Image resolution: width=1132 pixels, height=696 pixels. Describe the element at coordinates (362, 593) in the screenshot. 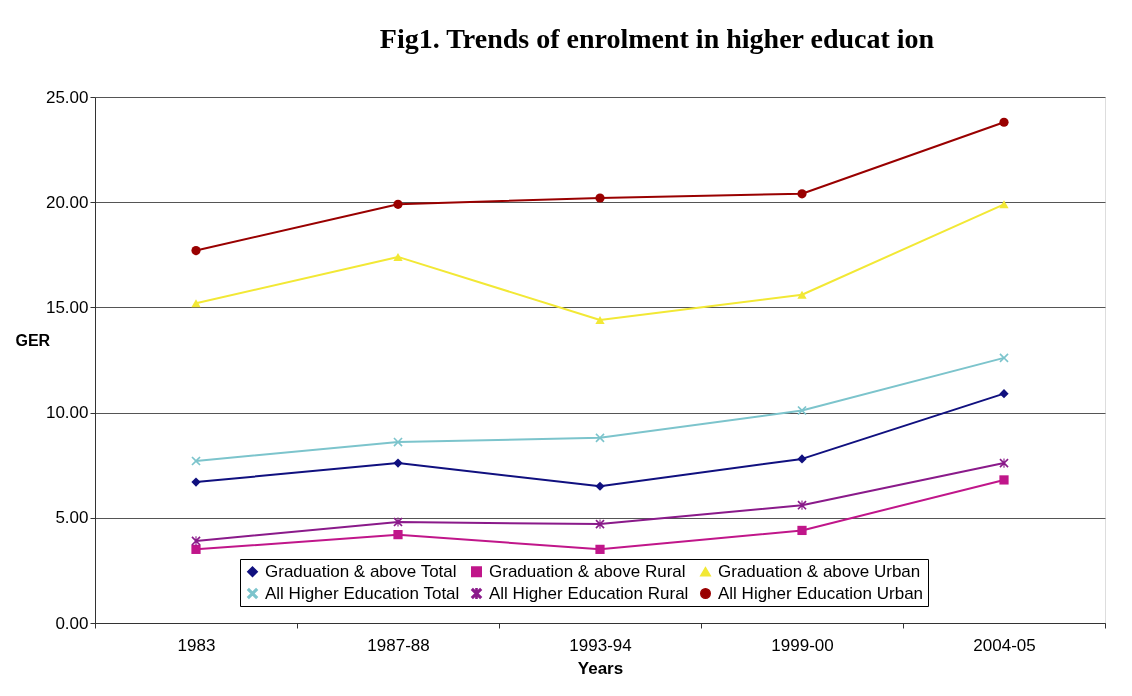

I see `legend-label: All Higher Education Total` at that location.